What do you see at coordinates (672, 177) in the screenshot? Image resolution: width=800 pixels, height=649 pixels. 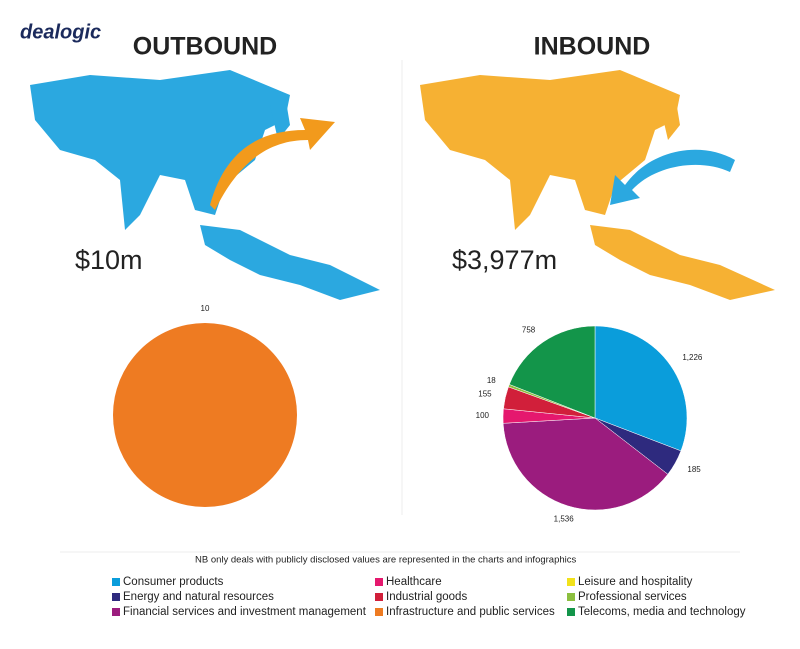 I see `inbound-arrow` at bounding box center [672, 177].